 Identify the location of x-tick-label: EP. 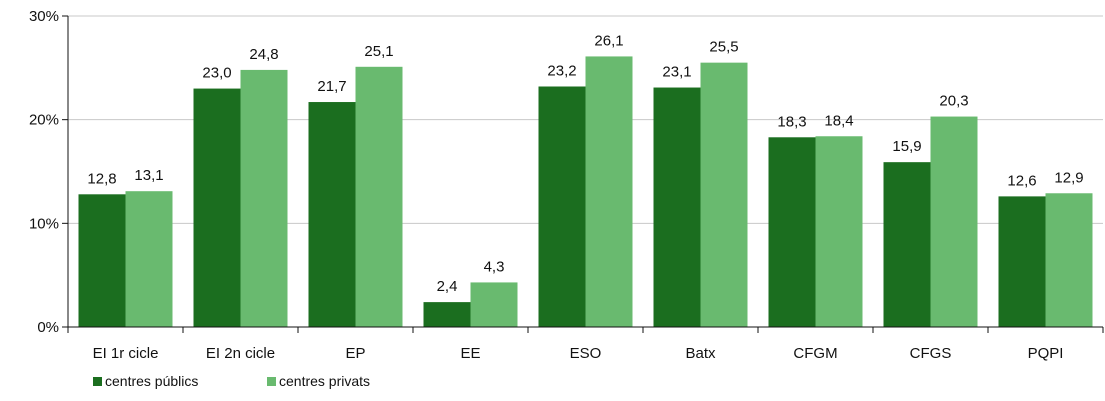
(355, 353).